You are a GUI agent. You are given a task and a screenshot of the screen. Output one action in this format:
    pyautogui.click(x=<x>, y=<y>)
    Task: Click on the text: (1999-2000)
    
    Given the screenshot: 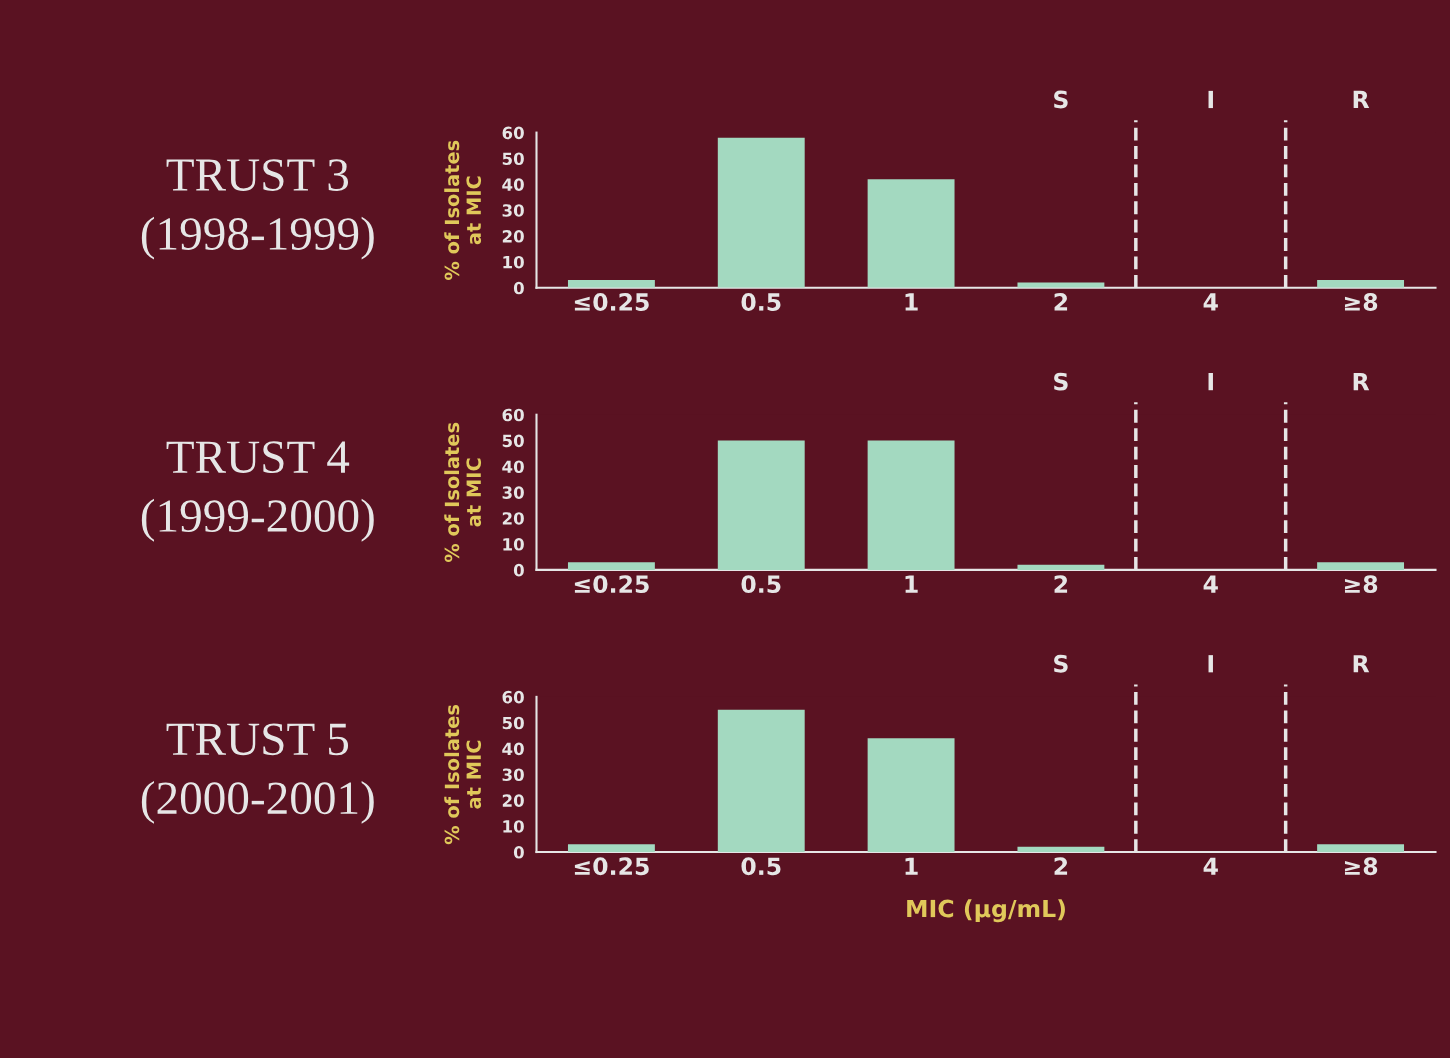 What is the action you would take?
    pyautogui.click(x=257, y=520)
    